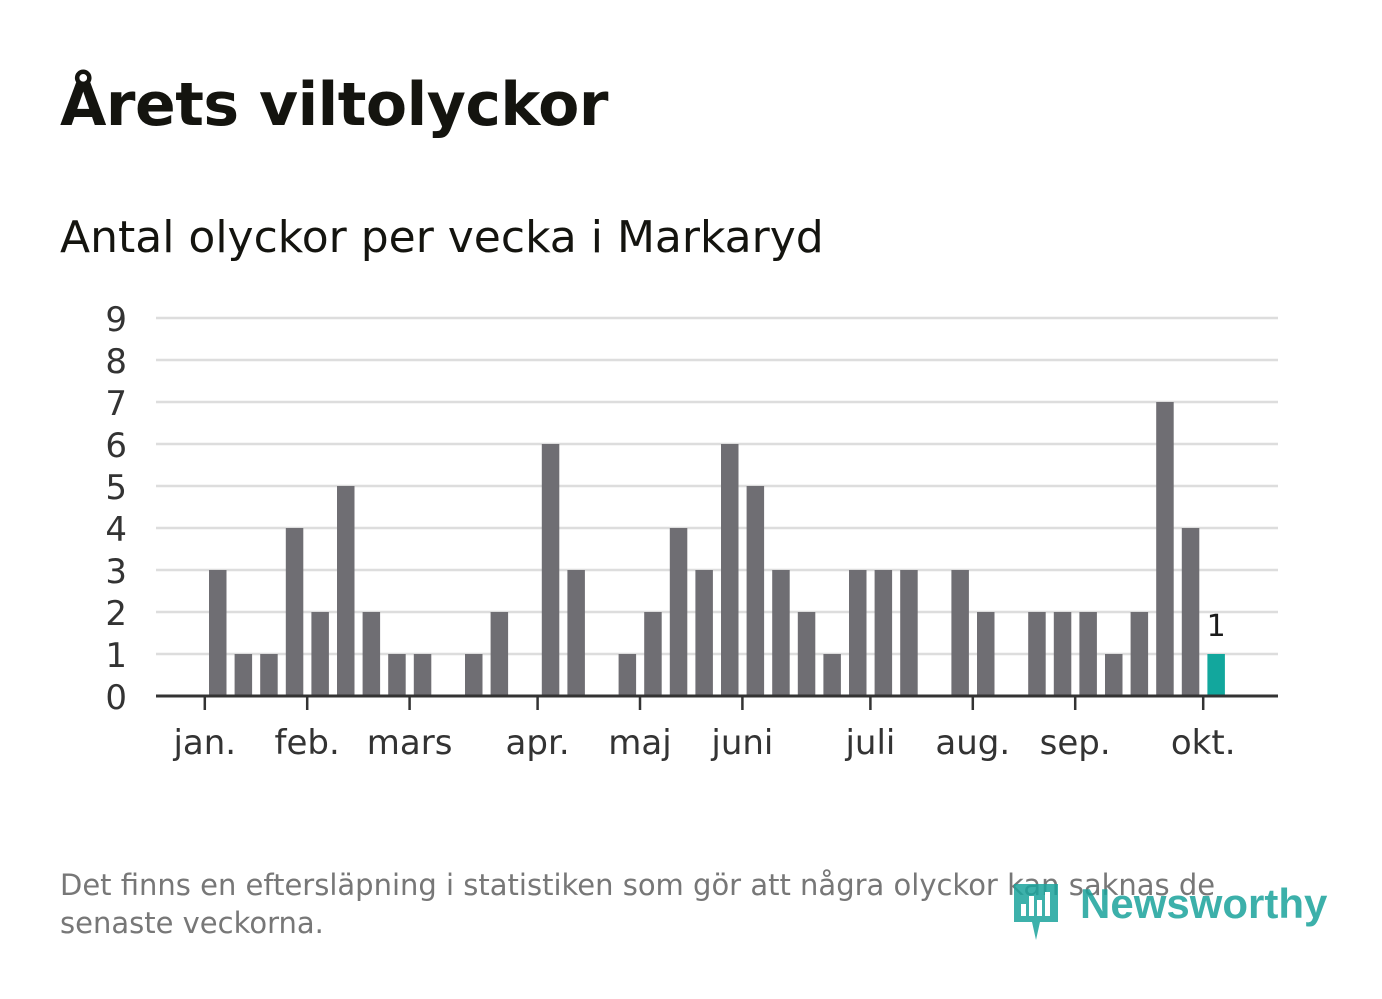 The height and width of the screenshot is (999, 1382). What do you see at coordinates (442, 237) in the screenshot?
I see `chart-subtitle: Antal olyckor per vecka i Markaryd` at bounding box center [442, 237].